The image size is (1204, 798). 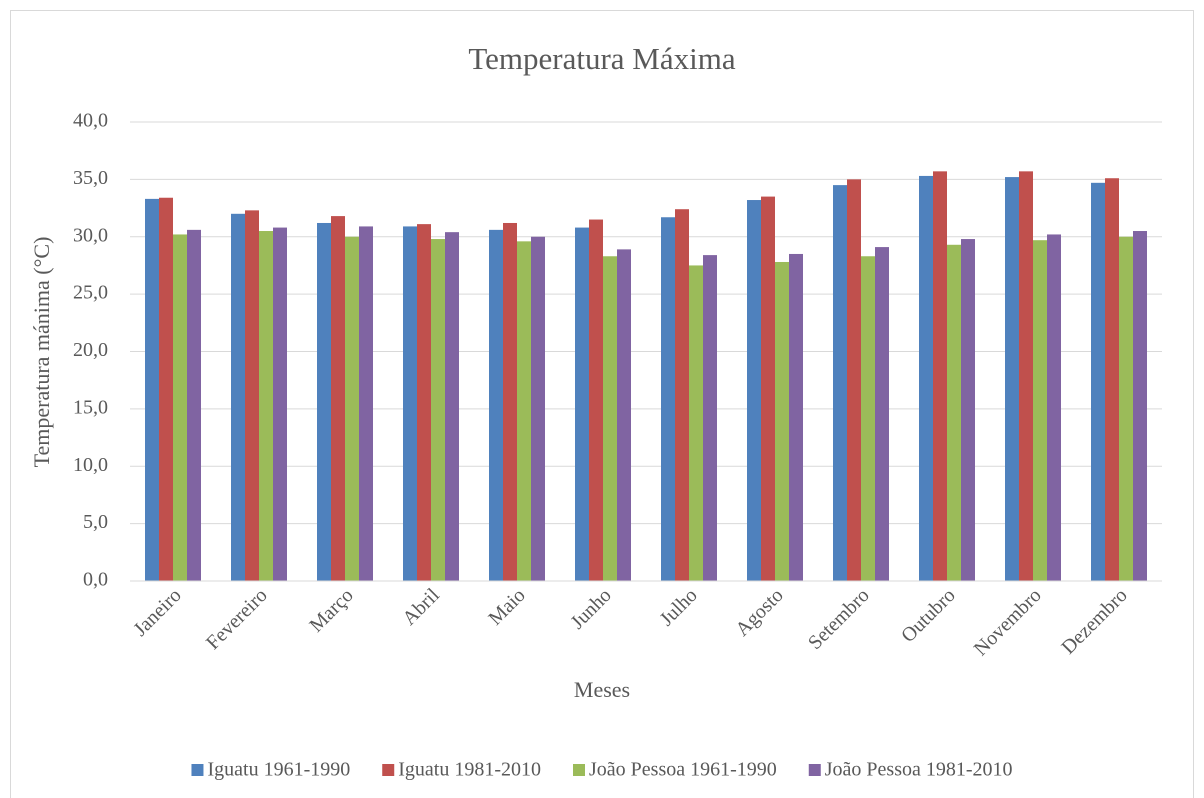 What do you see at coordinates (278, 770) in the screenshot?
I see `legend-label: Iguatu 1961-1990` at bounding box center [278, 770].